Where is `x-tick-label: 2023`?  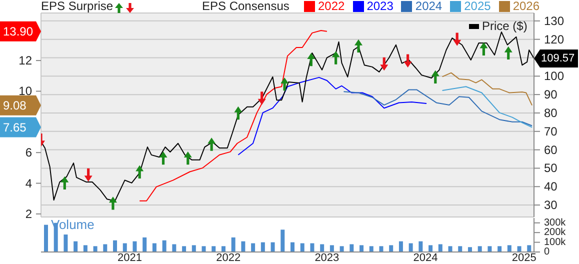 x-tick-label: 2023 is located at coordinates (327, 258).